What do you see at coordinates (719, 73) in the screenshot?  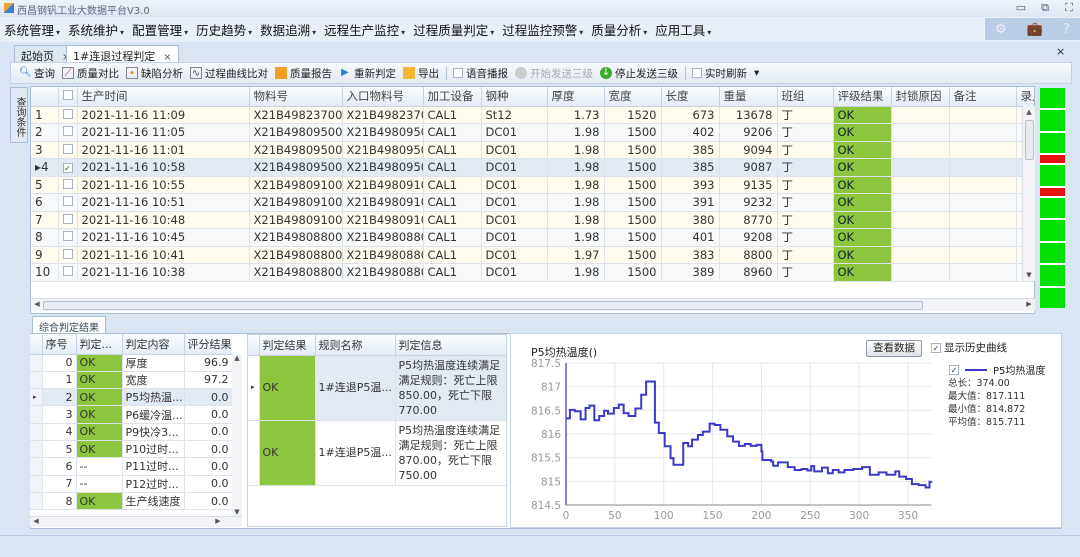 I see `realtime-refresh-checkbox: 实时刷新` at bounding box center [719, 73].